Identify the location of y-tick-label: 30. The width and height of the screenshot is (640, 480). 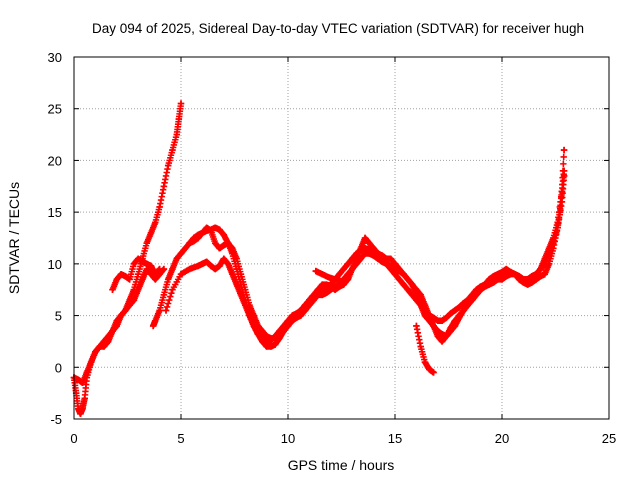
(55, 57).